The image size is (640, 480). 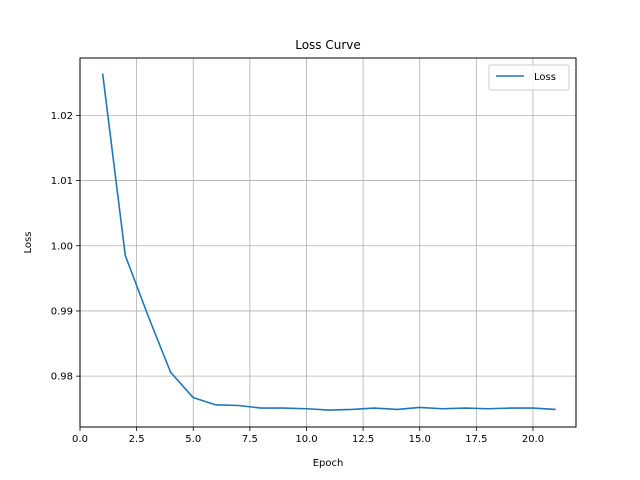 What do you see at coordinates (80, 439) in the screenshot?
I see `x-tick-label: 0.0` at bounding box center [80, 439].